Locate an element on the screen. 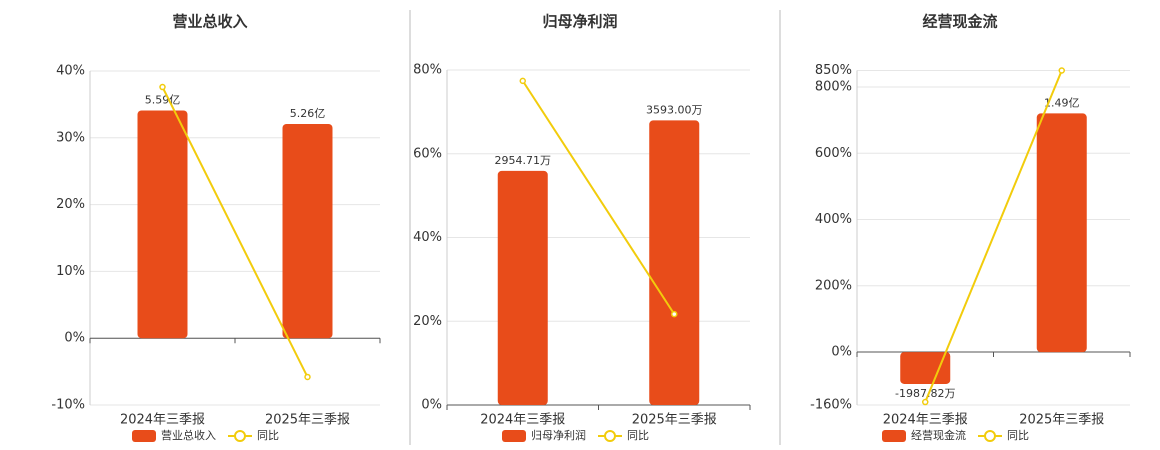 The image size is (1160, 450). data-label: 3593.00万 is located at coordinates (674, 109).